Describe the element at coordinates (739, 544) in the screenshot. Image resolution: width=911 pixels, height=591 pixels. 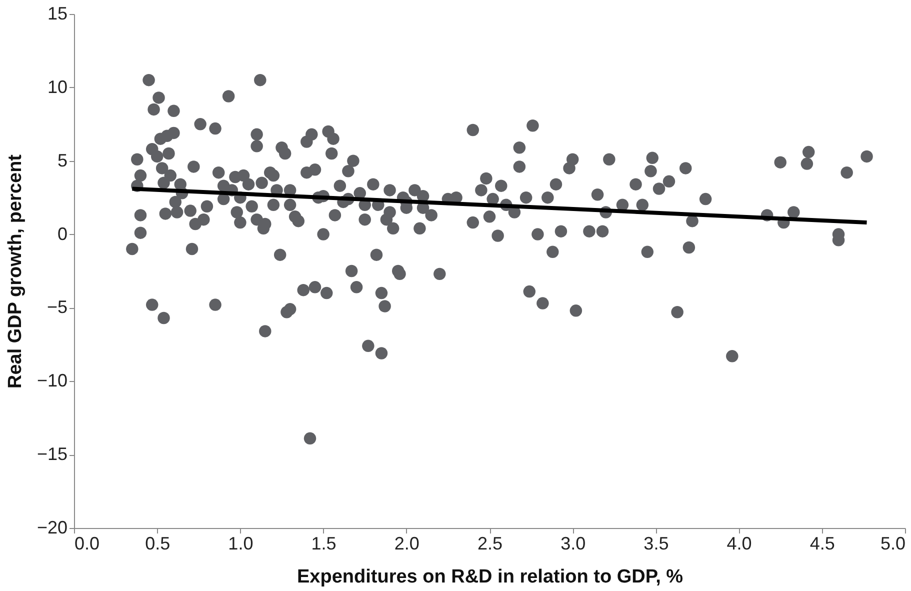
I see `x-tick-label: 4.0` at that location.